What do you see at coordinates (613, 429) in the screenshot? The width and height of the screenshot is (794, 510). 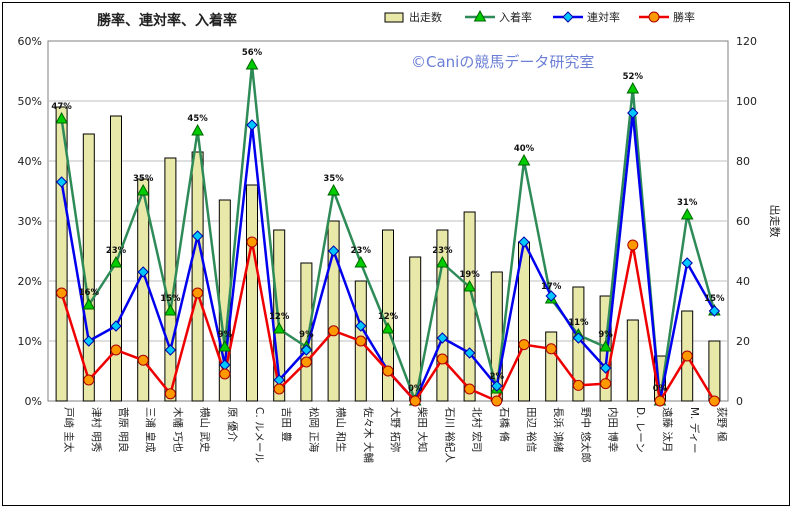 I see `category-label: 内田 博幸` at bounding box center [613, 429].